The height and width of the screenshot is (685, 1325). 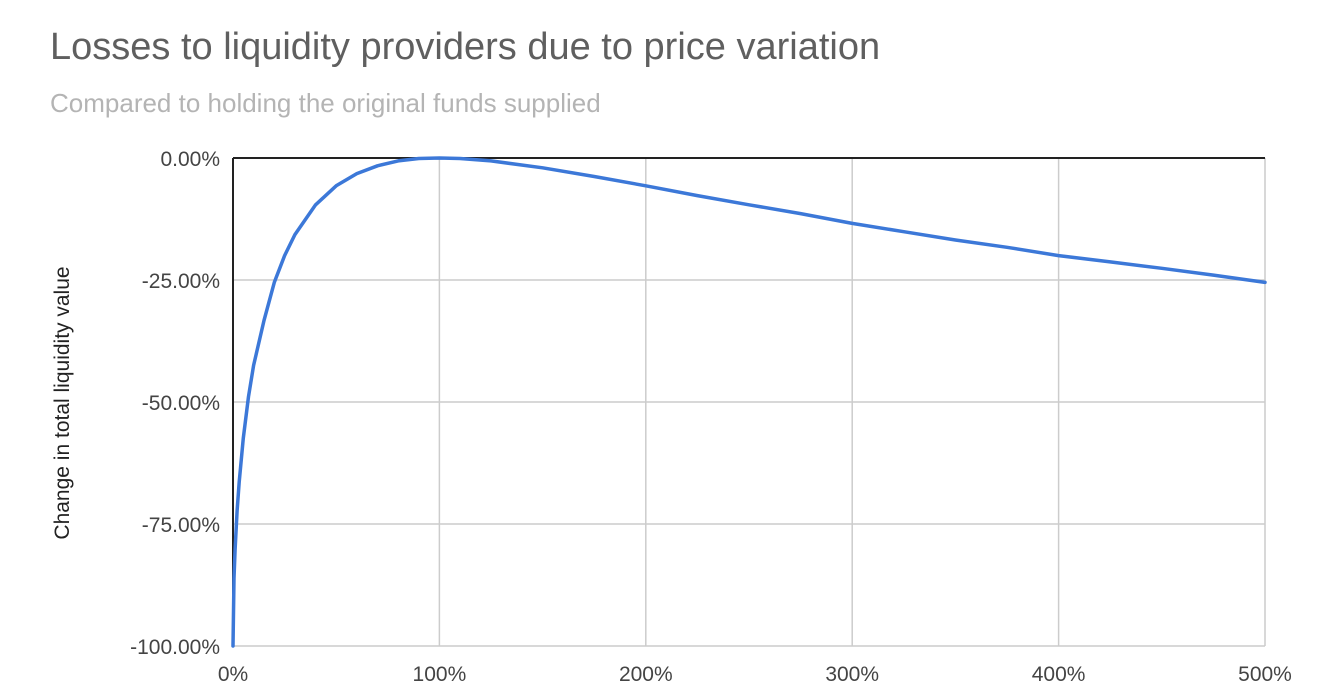 I want to click on x-tick-label-2: 200%, so click(x=646, y=674).